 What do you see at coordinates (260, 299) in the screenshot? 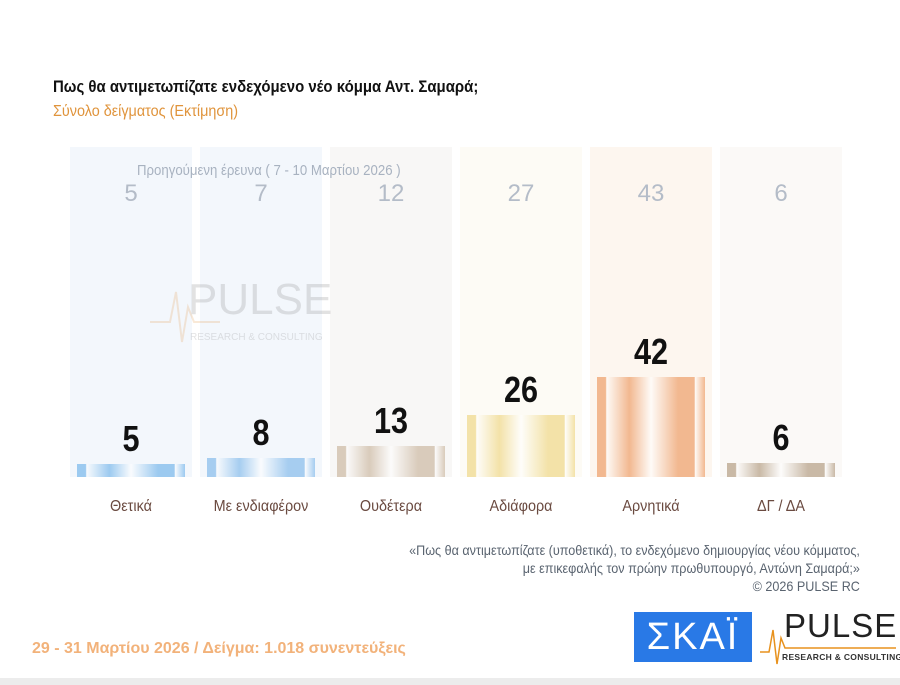
I see `watermark-text: PULSE` at bounding box center [260, 299].